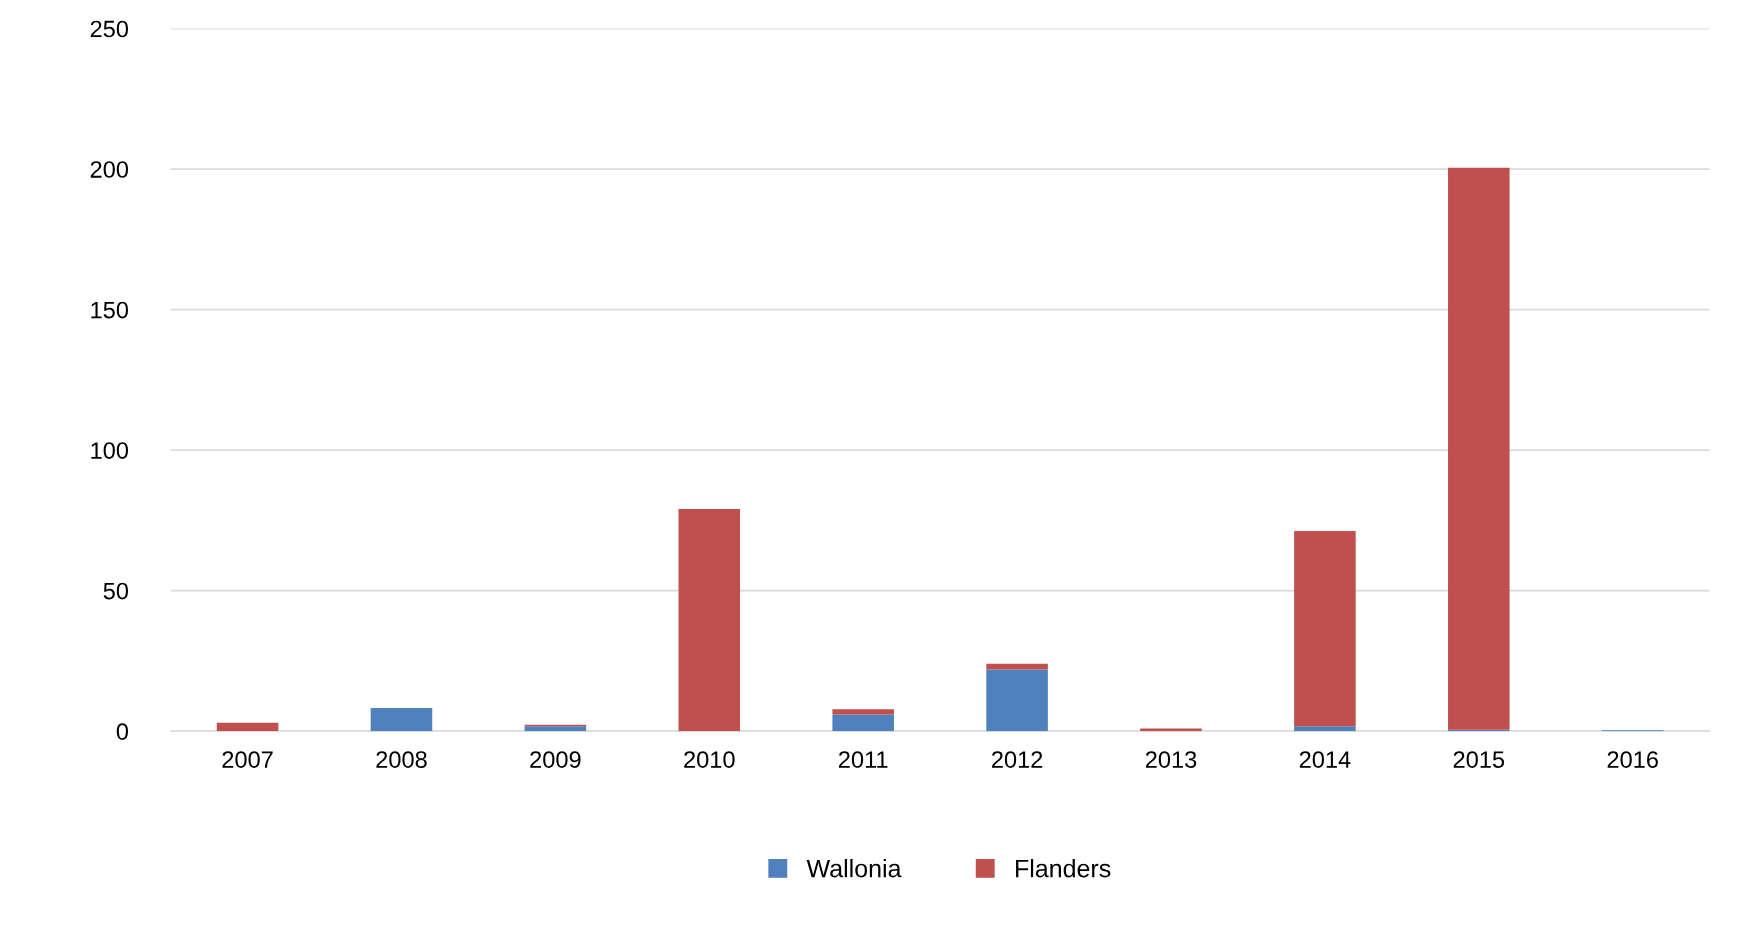  I want to click on x-tick-label: 2016, so click(1632, 759).